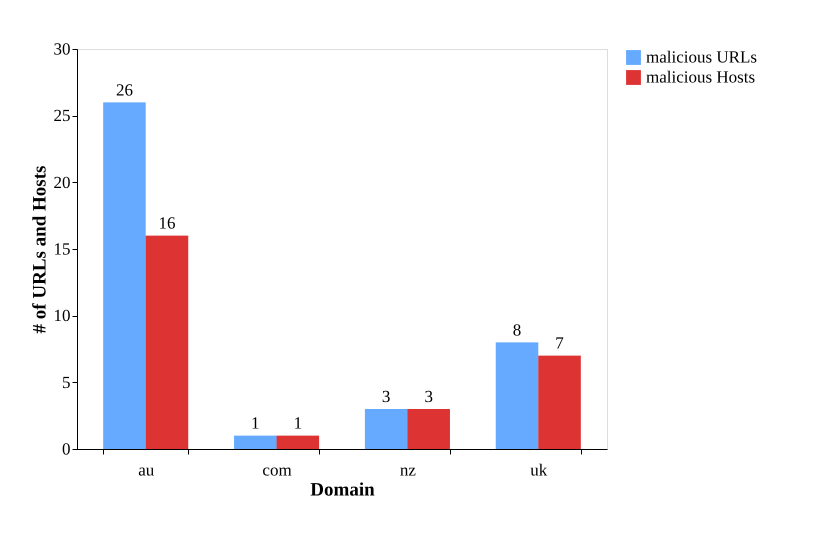 The image size is (830, 552). I want to click on y-tick-label: 15, so click(62, 249).